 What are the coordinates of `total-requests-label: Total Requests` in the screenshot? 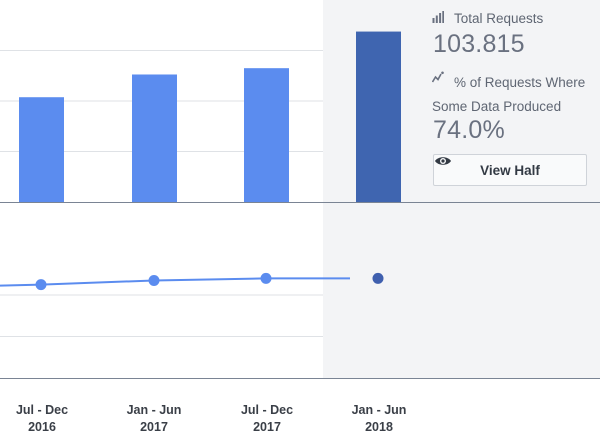 It's located at (499, 18).